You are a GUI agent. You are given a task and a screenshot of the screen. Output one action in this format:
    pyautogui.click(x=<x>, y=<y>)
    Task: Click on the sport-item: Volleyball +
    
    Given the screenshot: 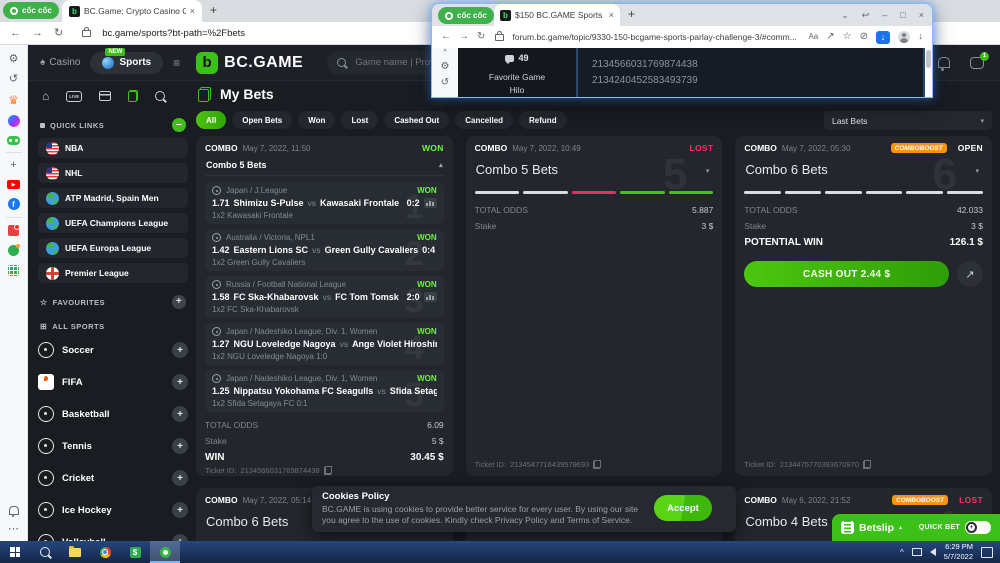 What is the action you would take?
    pyautogui.click(x=113, y=535)
    